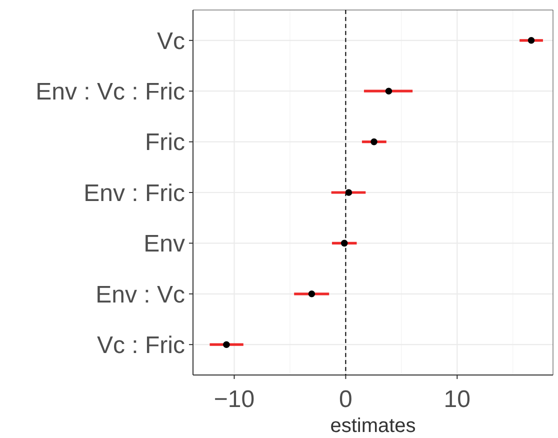  I want to click on x-tick-label: −10, so click(234, 399).